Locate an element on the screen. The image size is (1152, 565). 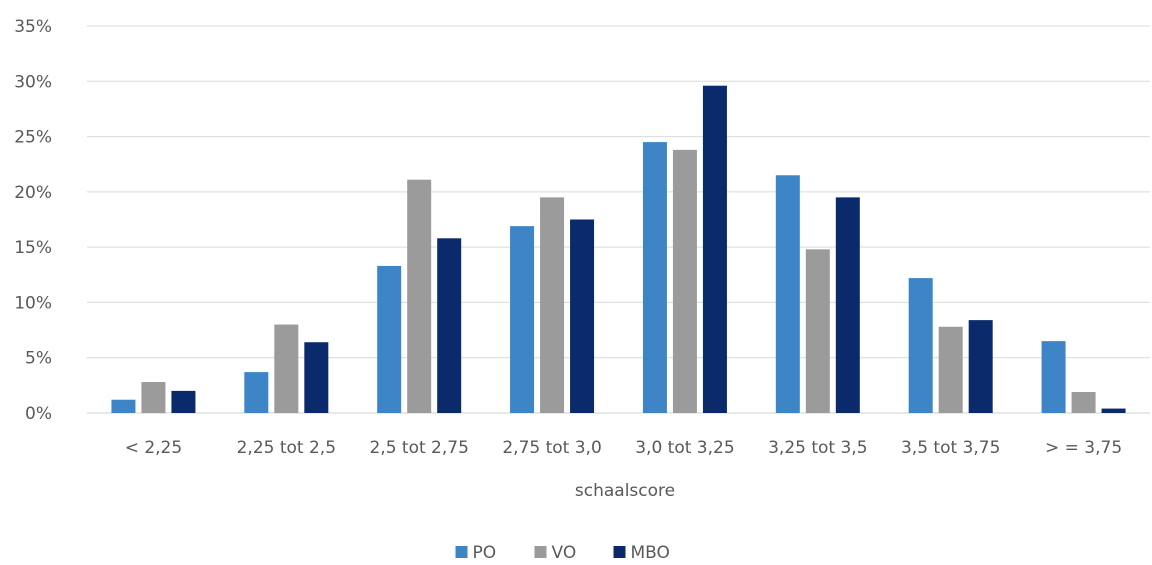
x-tick-label: > = 3,75 is located at coordinates (1083, 448).